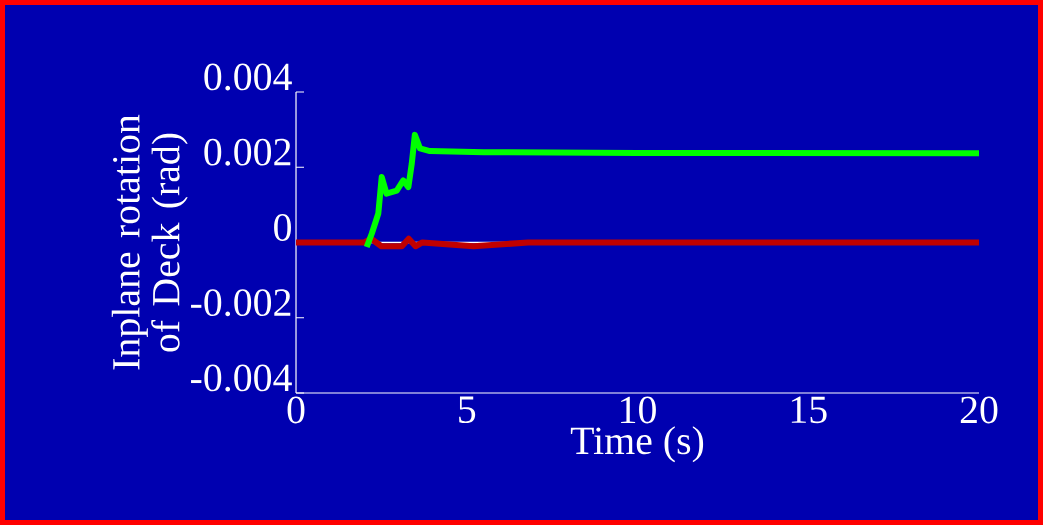 This screenshot has height=525, width=1043. Describe the element at coordinates (282, 227) in the screenshot. I see `y-tick-label: 0` at that location.